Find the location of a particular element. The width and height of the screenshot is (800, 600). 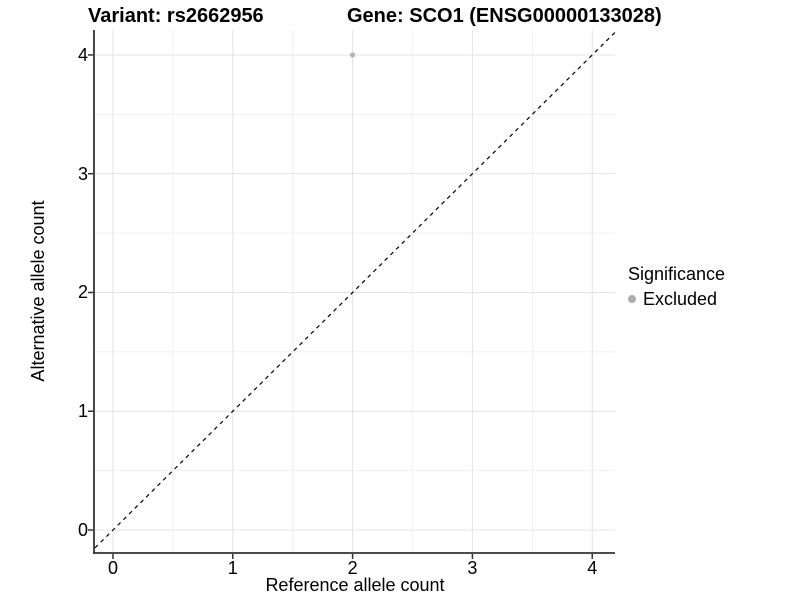

x-tick-label: 0 is located at coordinates (112, 568).